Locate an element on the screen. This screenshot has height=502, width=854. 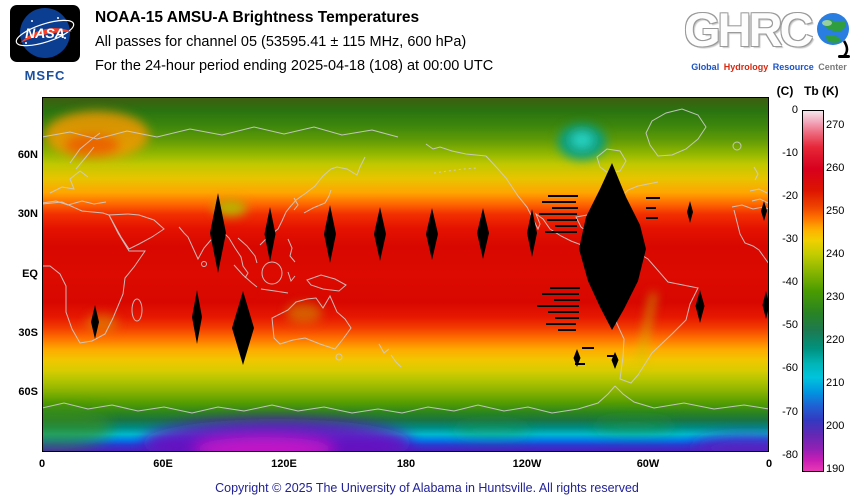
ghrc-globe-icon is located at coordinates (833, 35).